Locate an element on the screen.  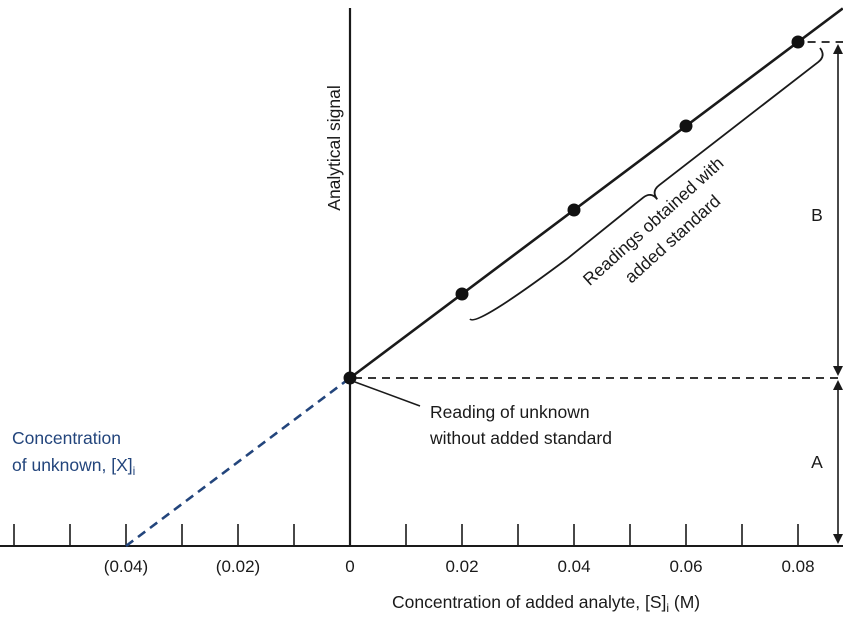
unknown-concentration-annotation: Concentration of unknown, [X]i is located at coordinates (73, 453).